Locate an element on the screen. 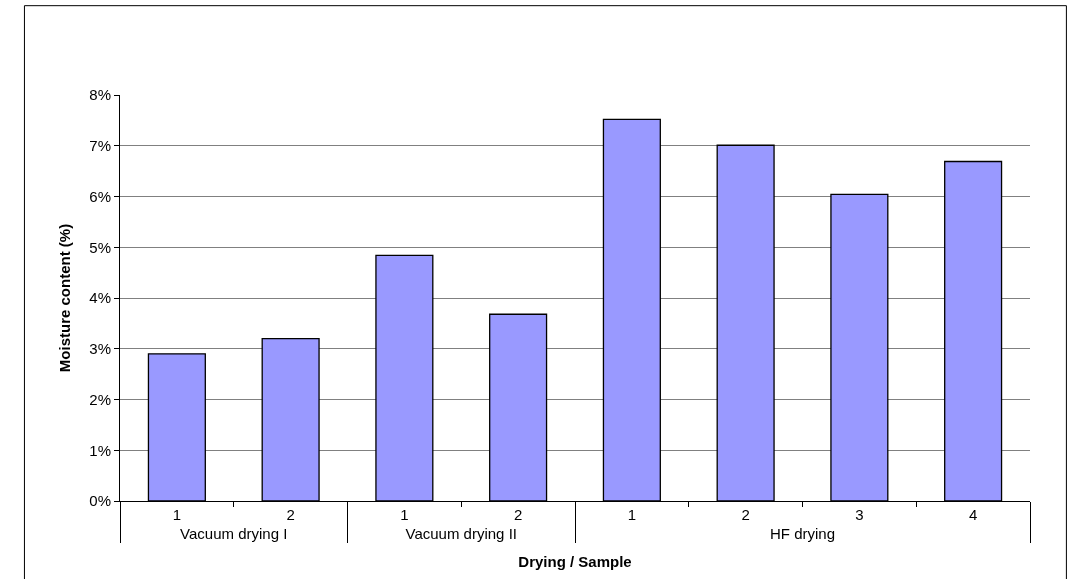 The width and height of the screenshot is (1075, 579). y-tick-label: 8% is located at coordinates (100, 95).